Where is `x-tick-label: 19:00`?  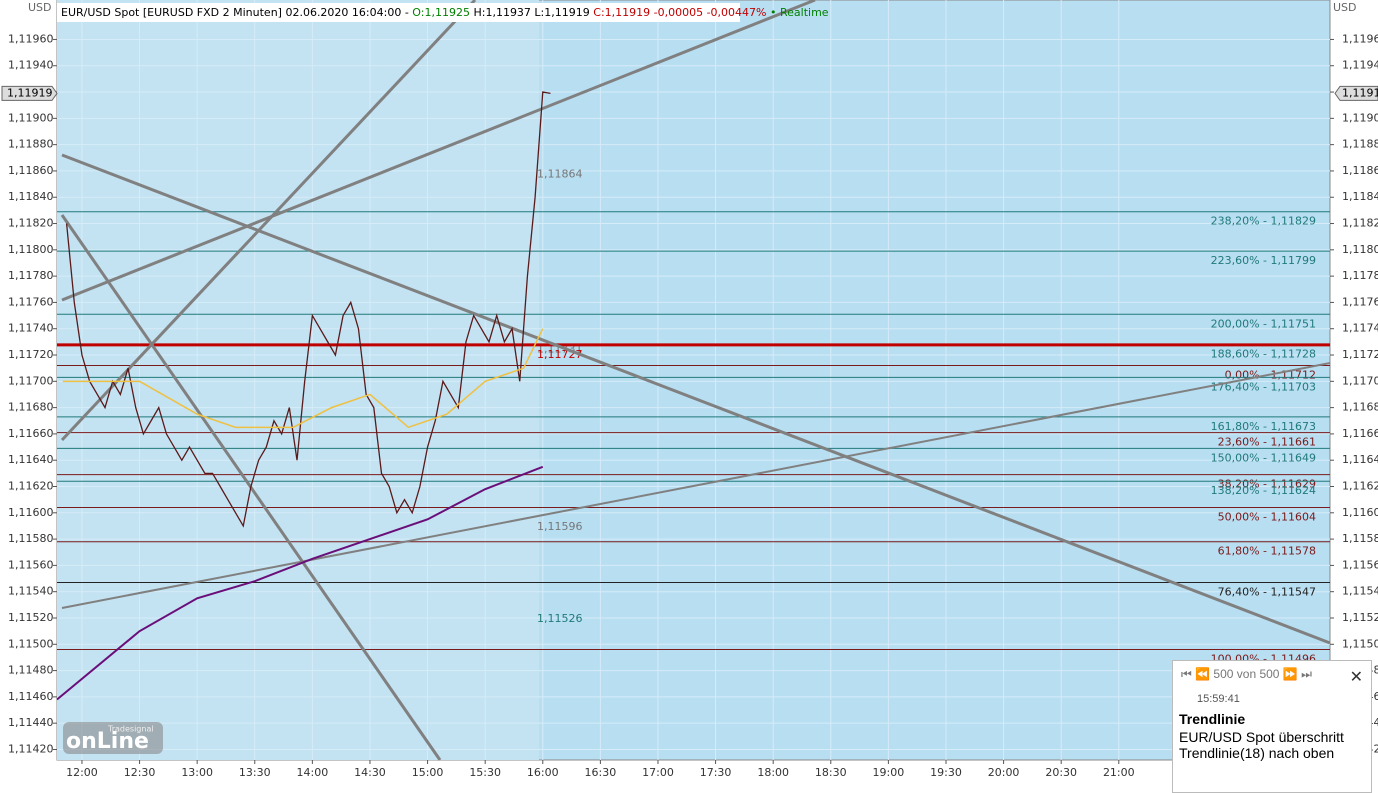
x-tick-label: 19:00 is located at coordinates (889, 772).